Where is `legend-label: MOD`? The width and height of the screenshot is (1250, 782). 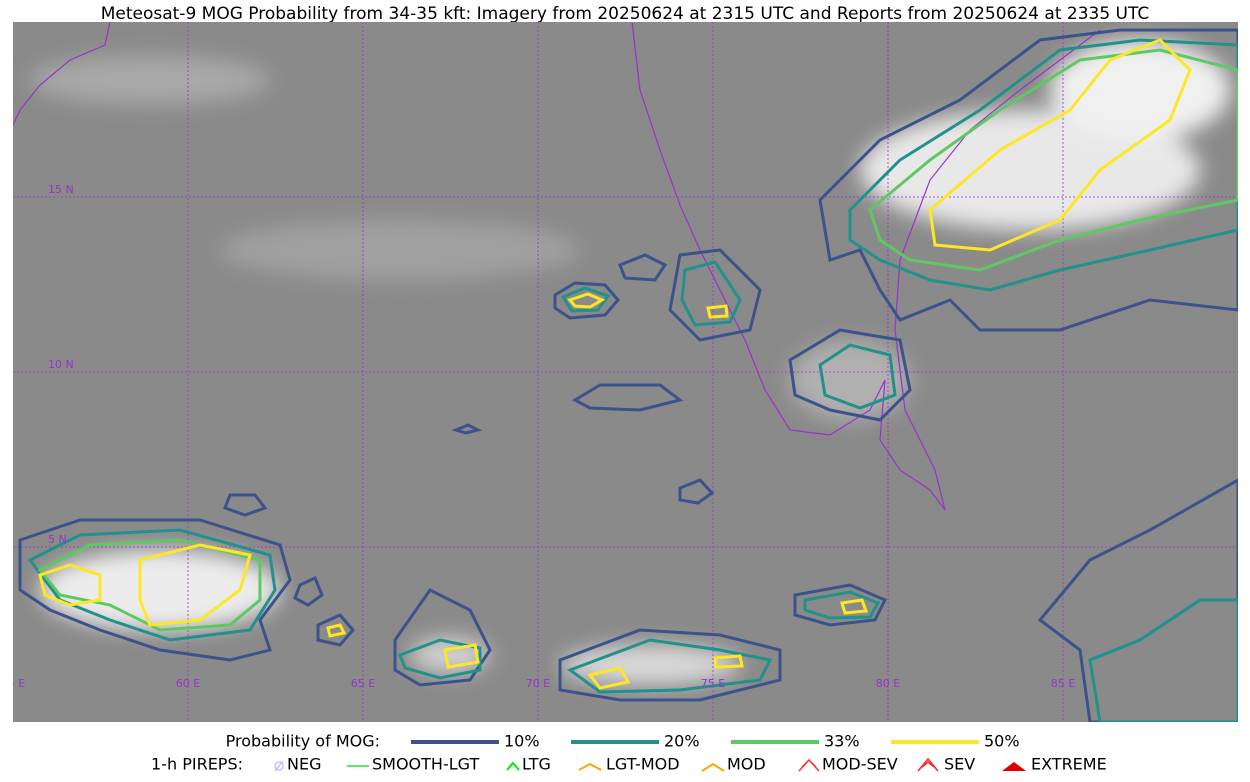
legend-label: MOD is located at coordinates (746, 764).